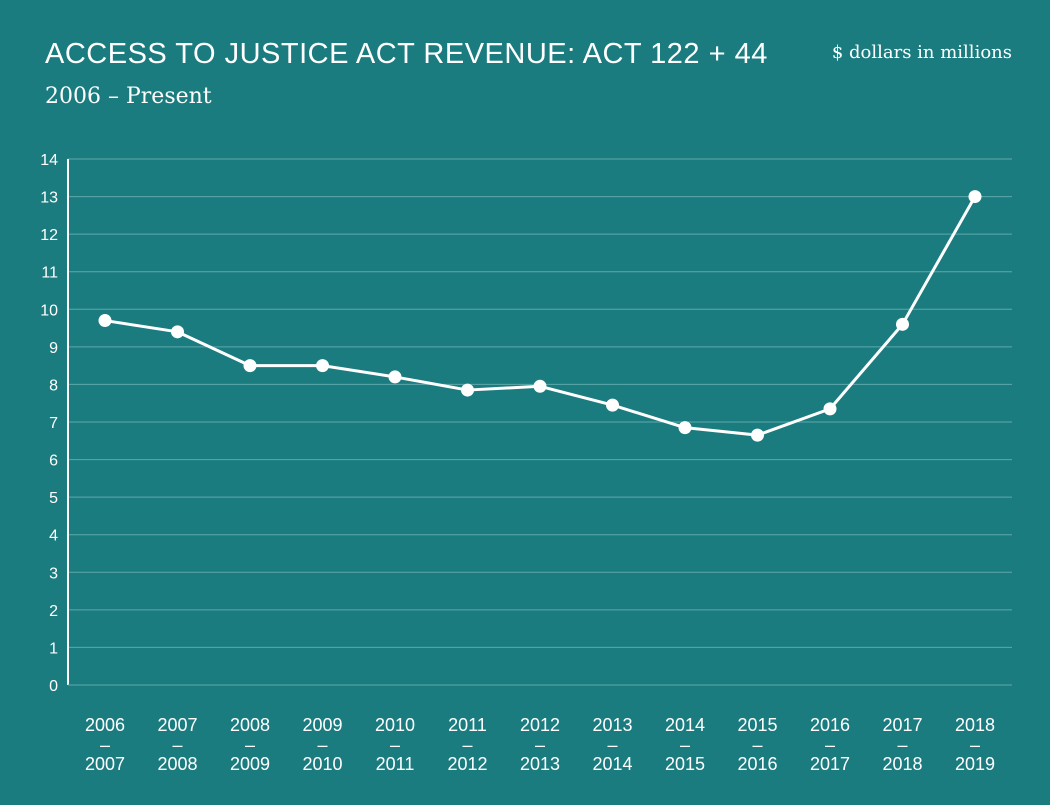 This screenshot has width=1050, height=805. I want to click on x-tick-start: 2008, so click(250, 725).